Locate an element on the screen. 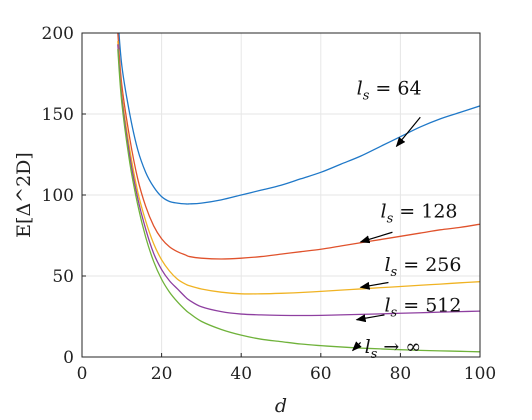 The image size is (532, 420). annotation-label-2: ls = 256 is located at coordinates (422, 267).